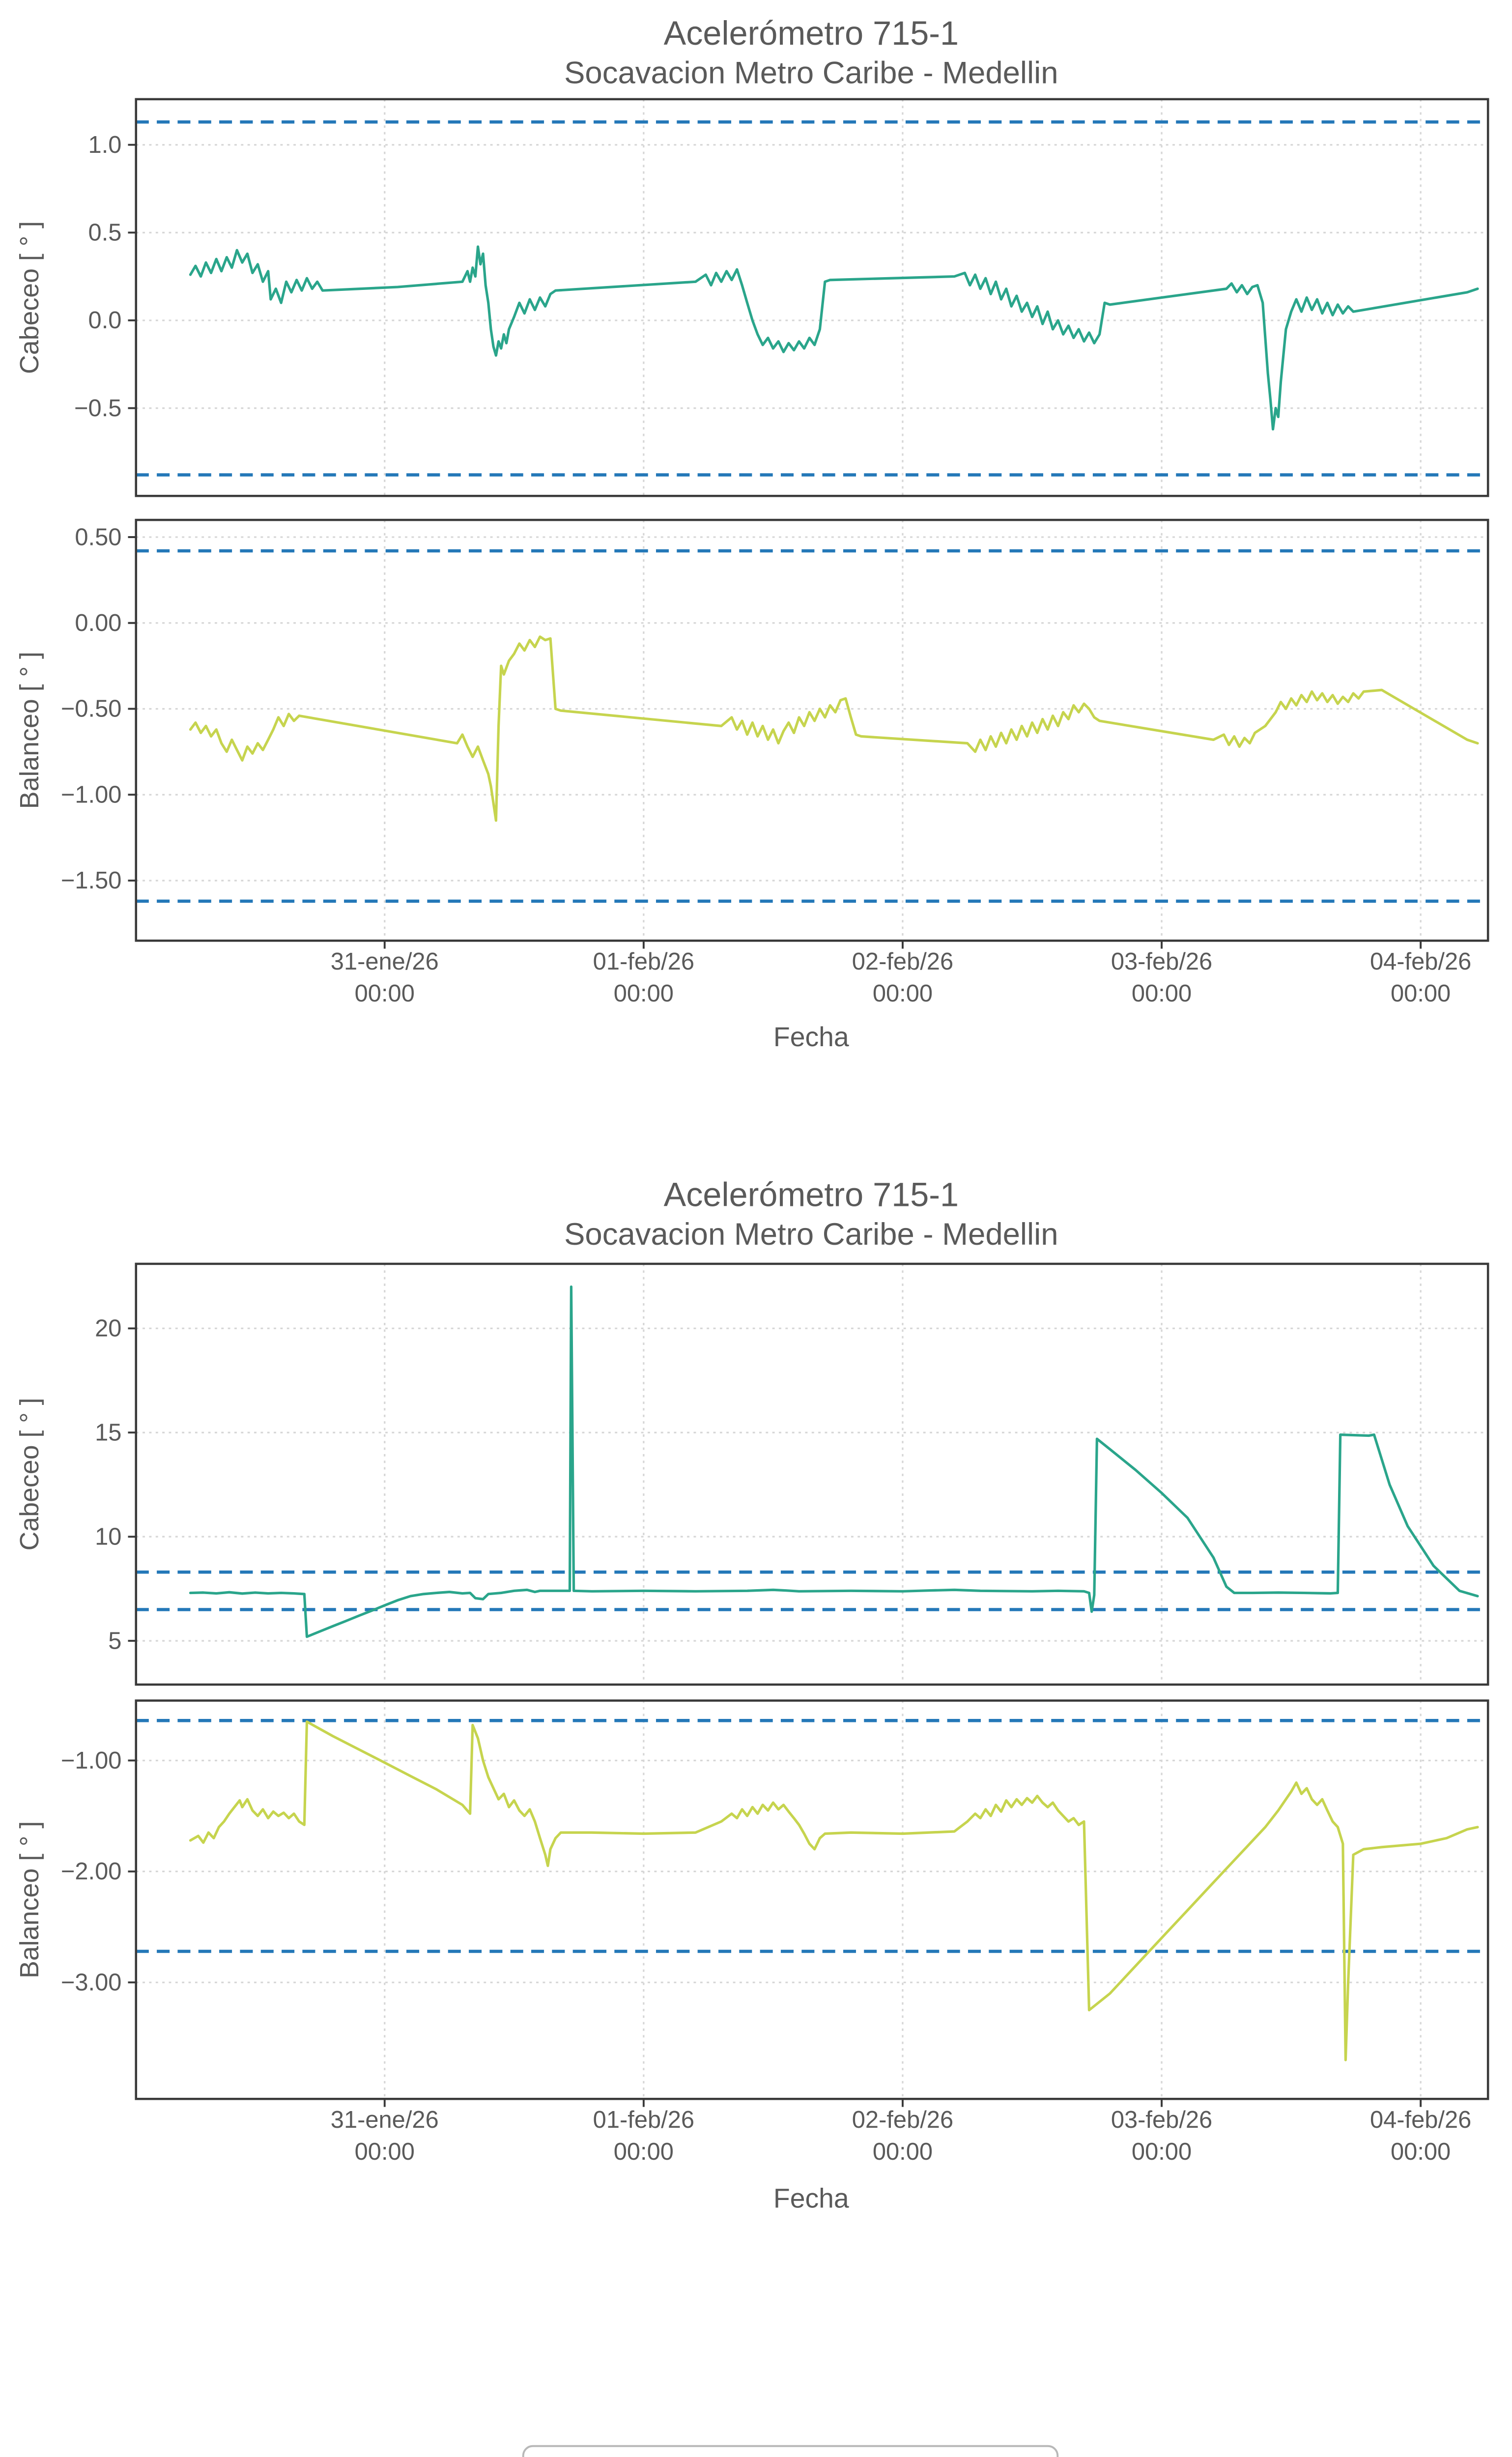 The height and width of the screenshot is (2457, 1512). What do you see at coordinates (108, 1328) in the screenshot?
I see `y-tick-label: 20` at bounding box center [108, 1328].